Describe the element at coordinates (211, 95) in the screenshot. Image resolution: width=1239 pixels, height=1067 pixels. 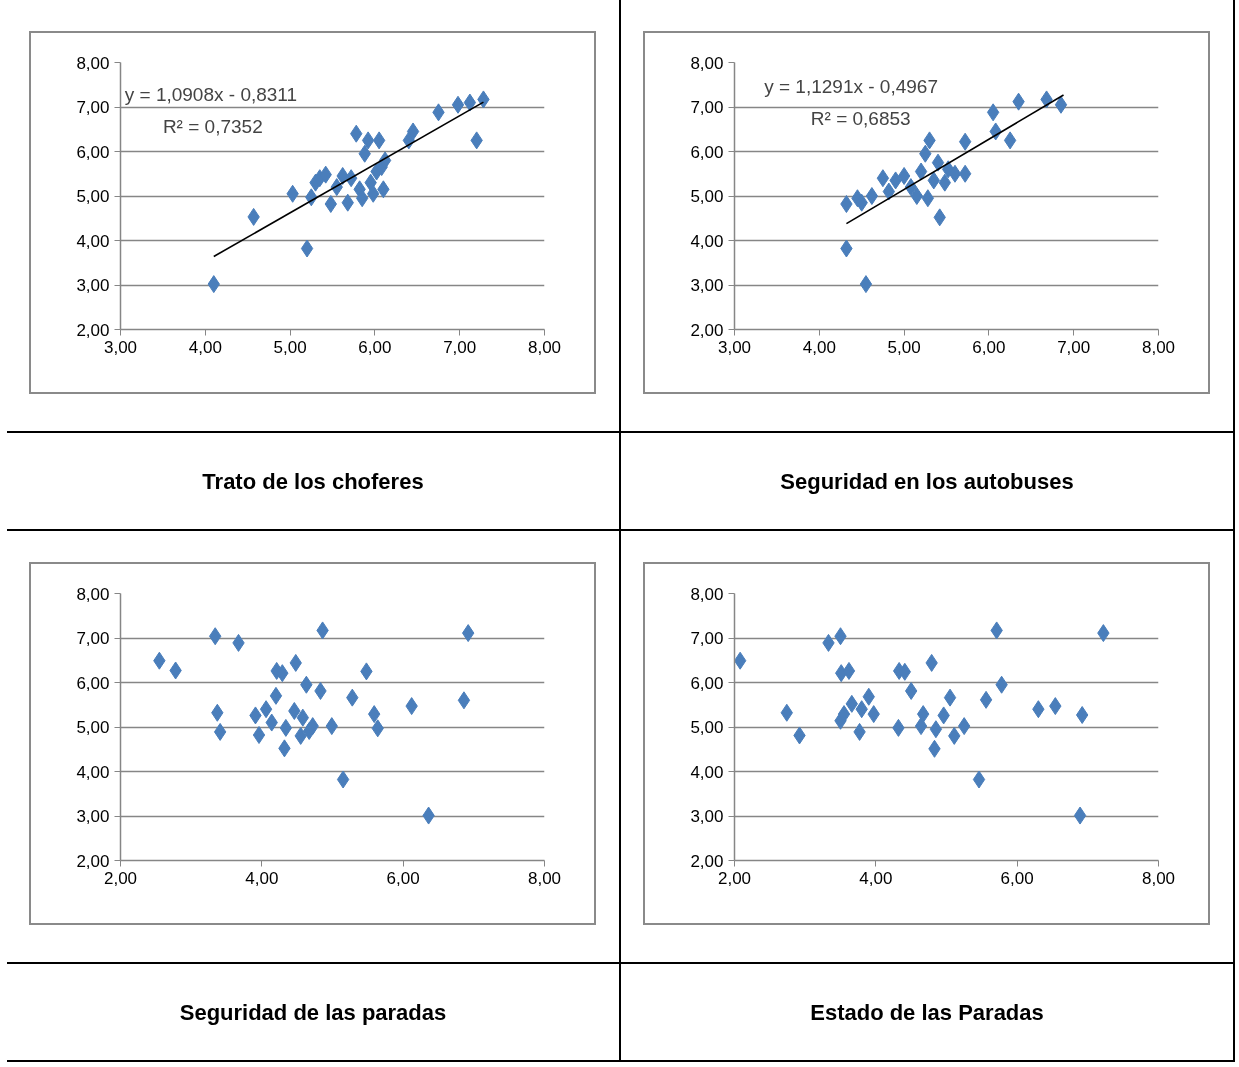
I see `annotation: y = 1,0908x - 0,8311` at that location.